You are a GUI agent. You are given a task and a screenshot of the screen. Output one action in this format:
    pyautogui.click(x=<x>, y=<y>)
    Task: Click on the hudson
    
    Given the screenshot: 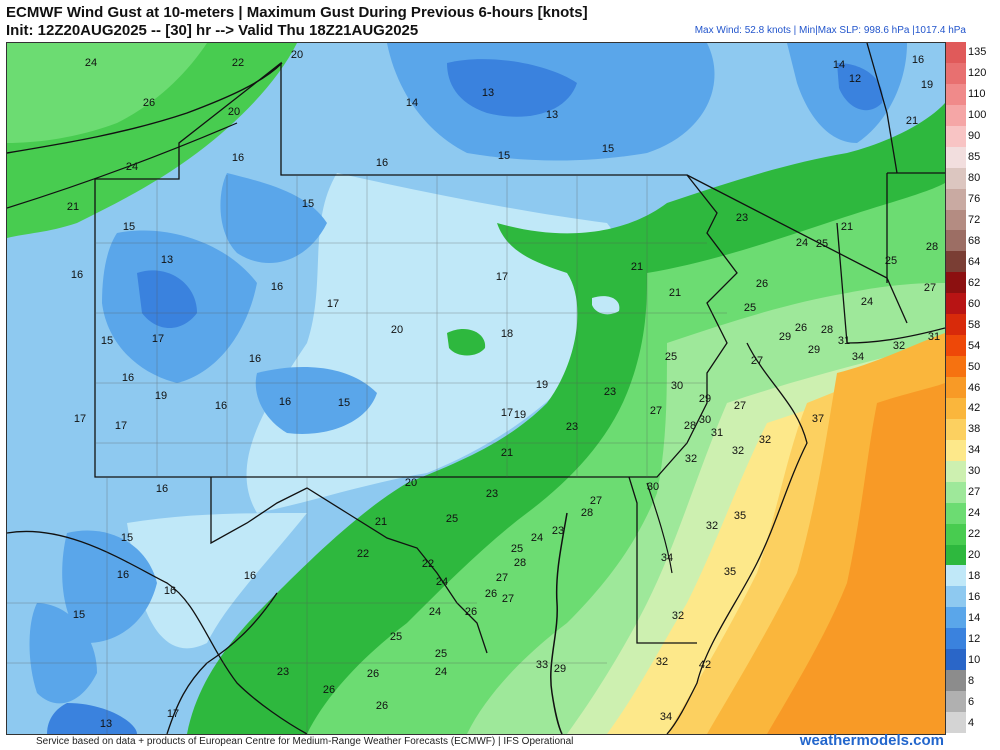 What is the action you would take?
    pyautogui.click(x=842, y=283)
    